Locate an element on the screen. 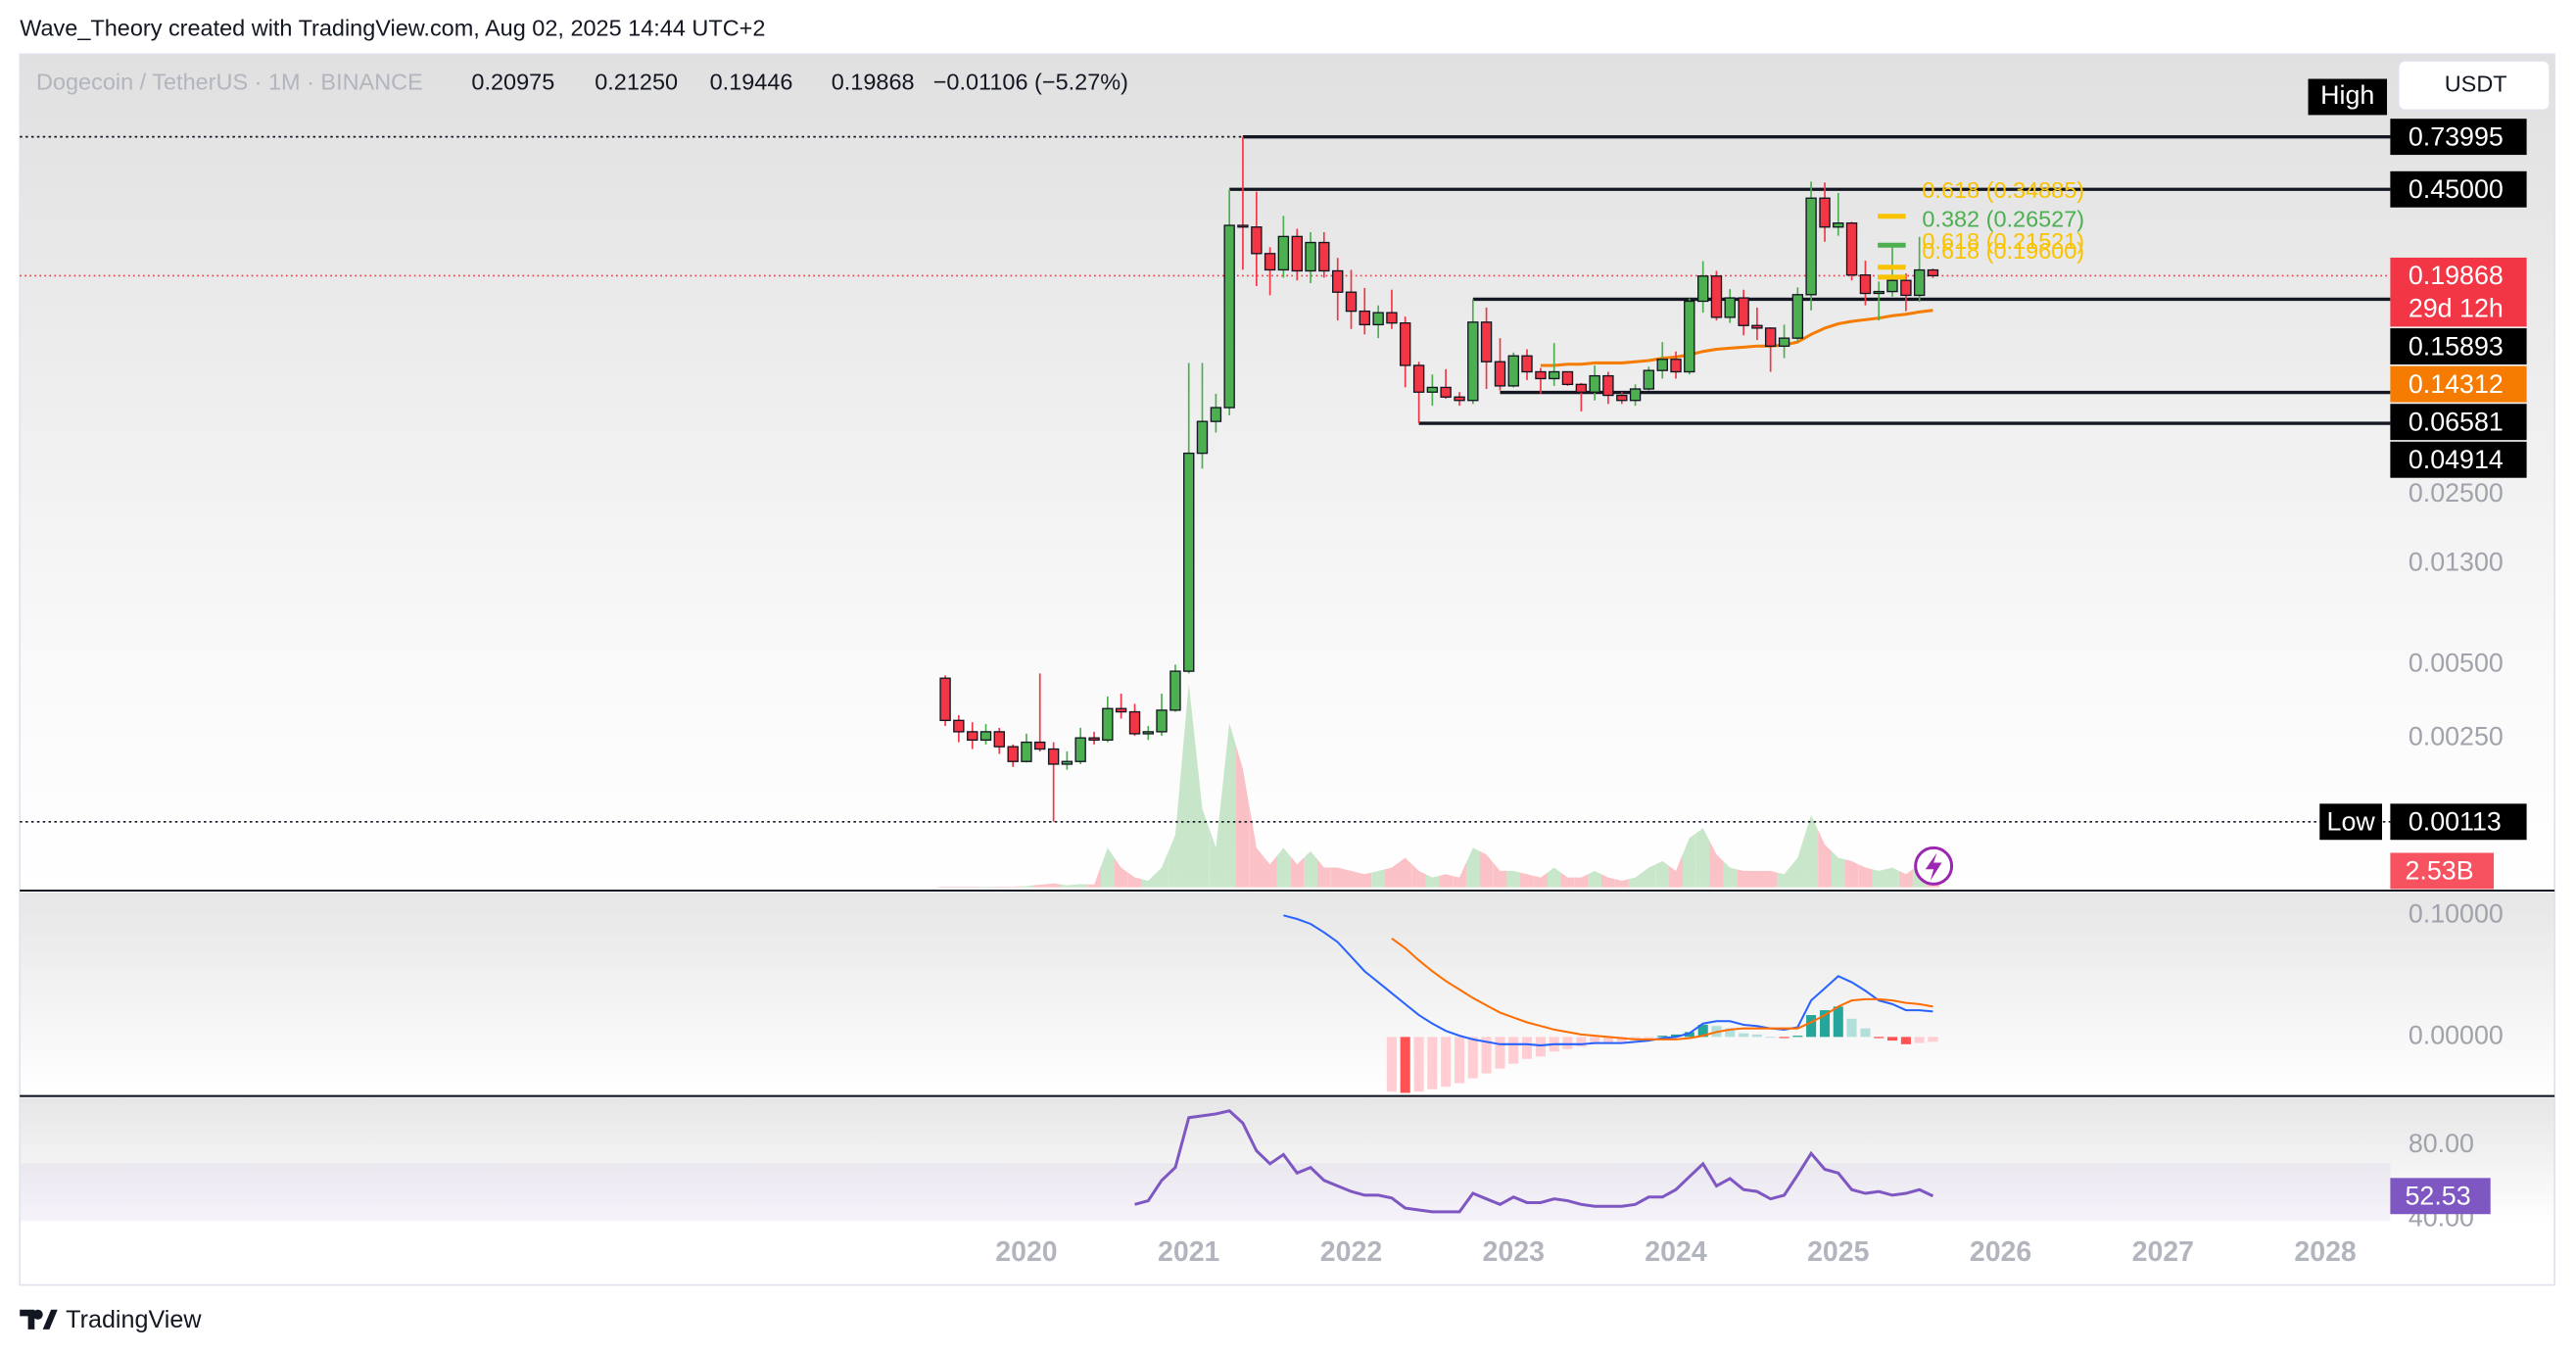 This screenshot has width=2576, height=1354. alert-icon is located at coordinates (1934, 866).